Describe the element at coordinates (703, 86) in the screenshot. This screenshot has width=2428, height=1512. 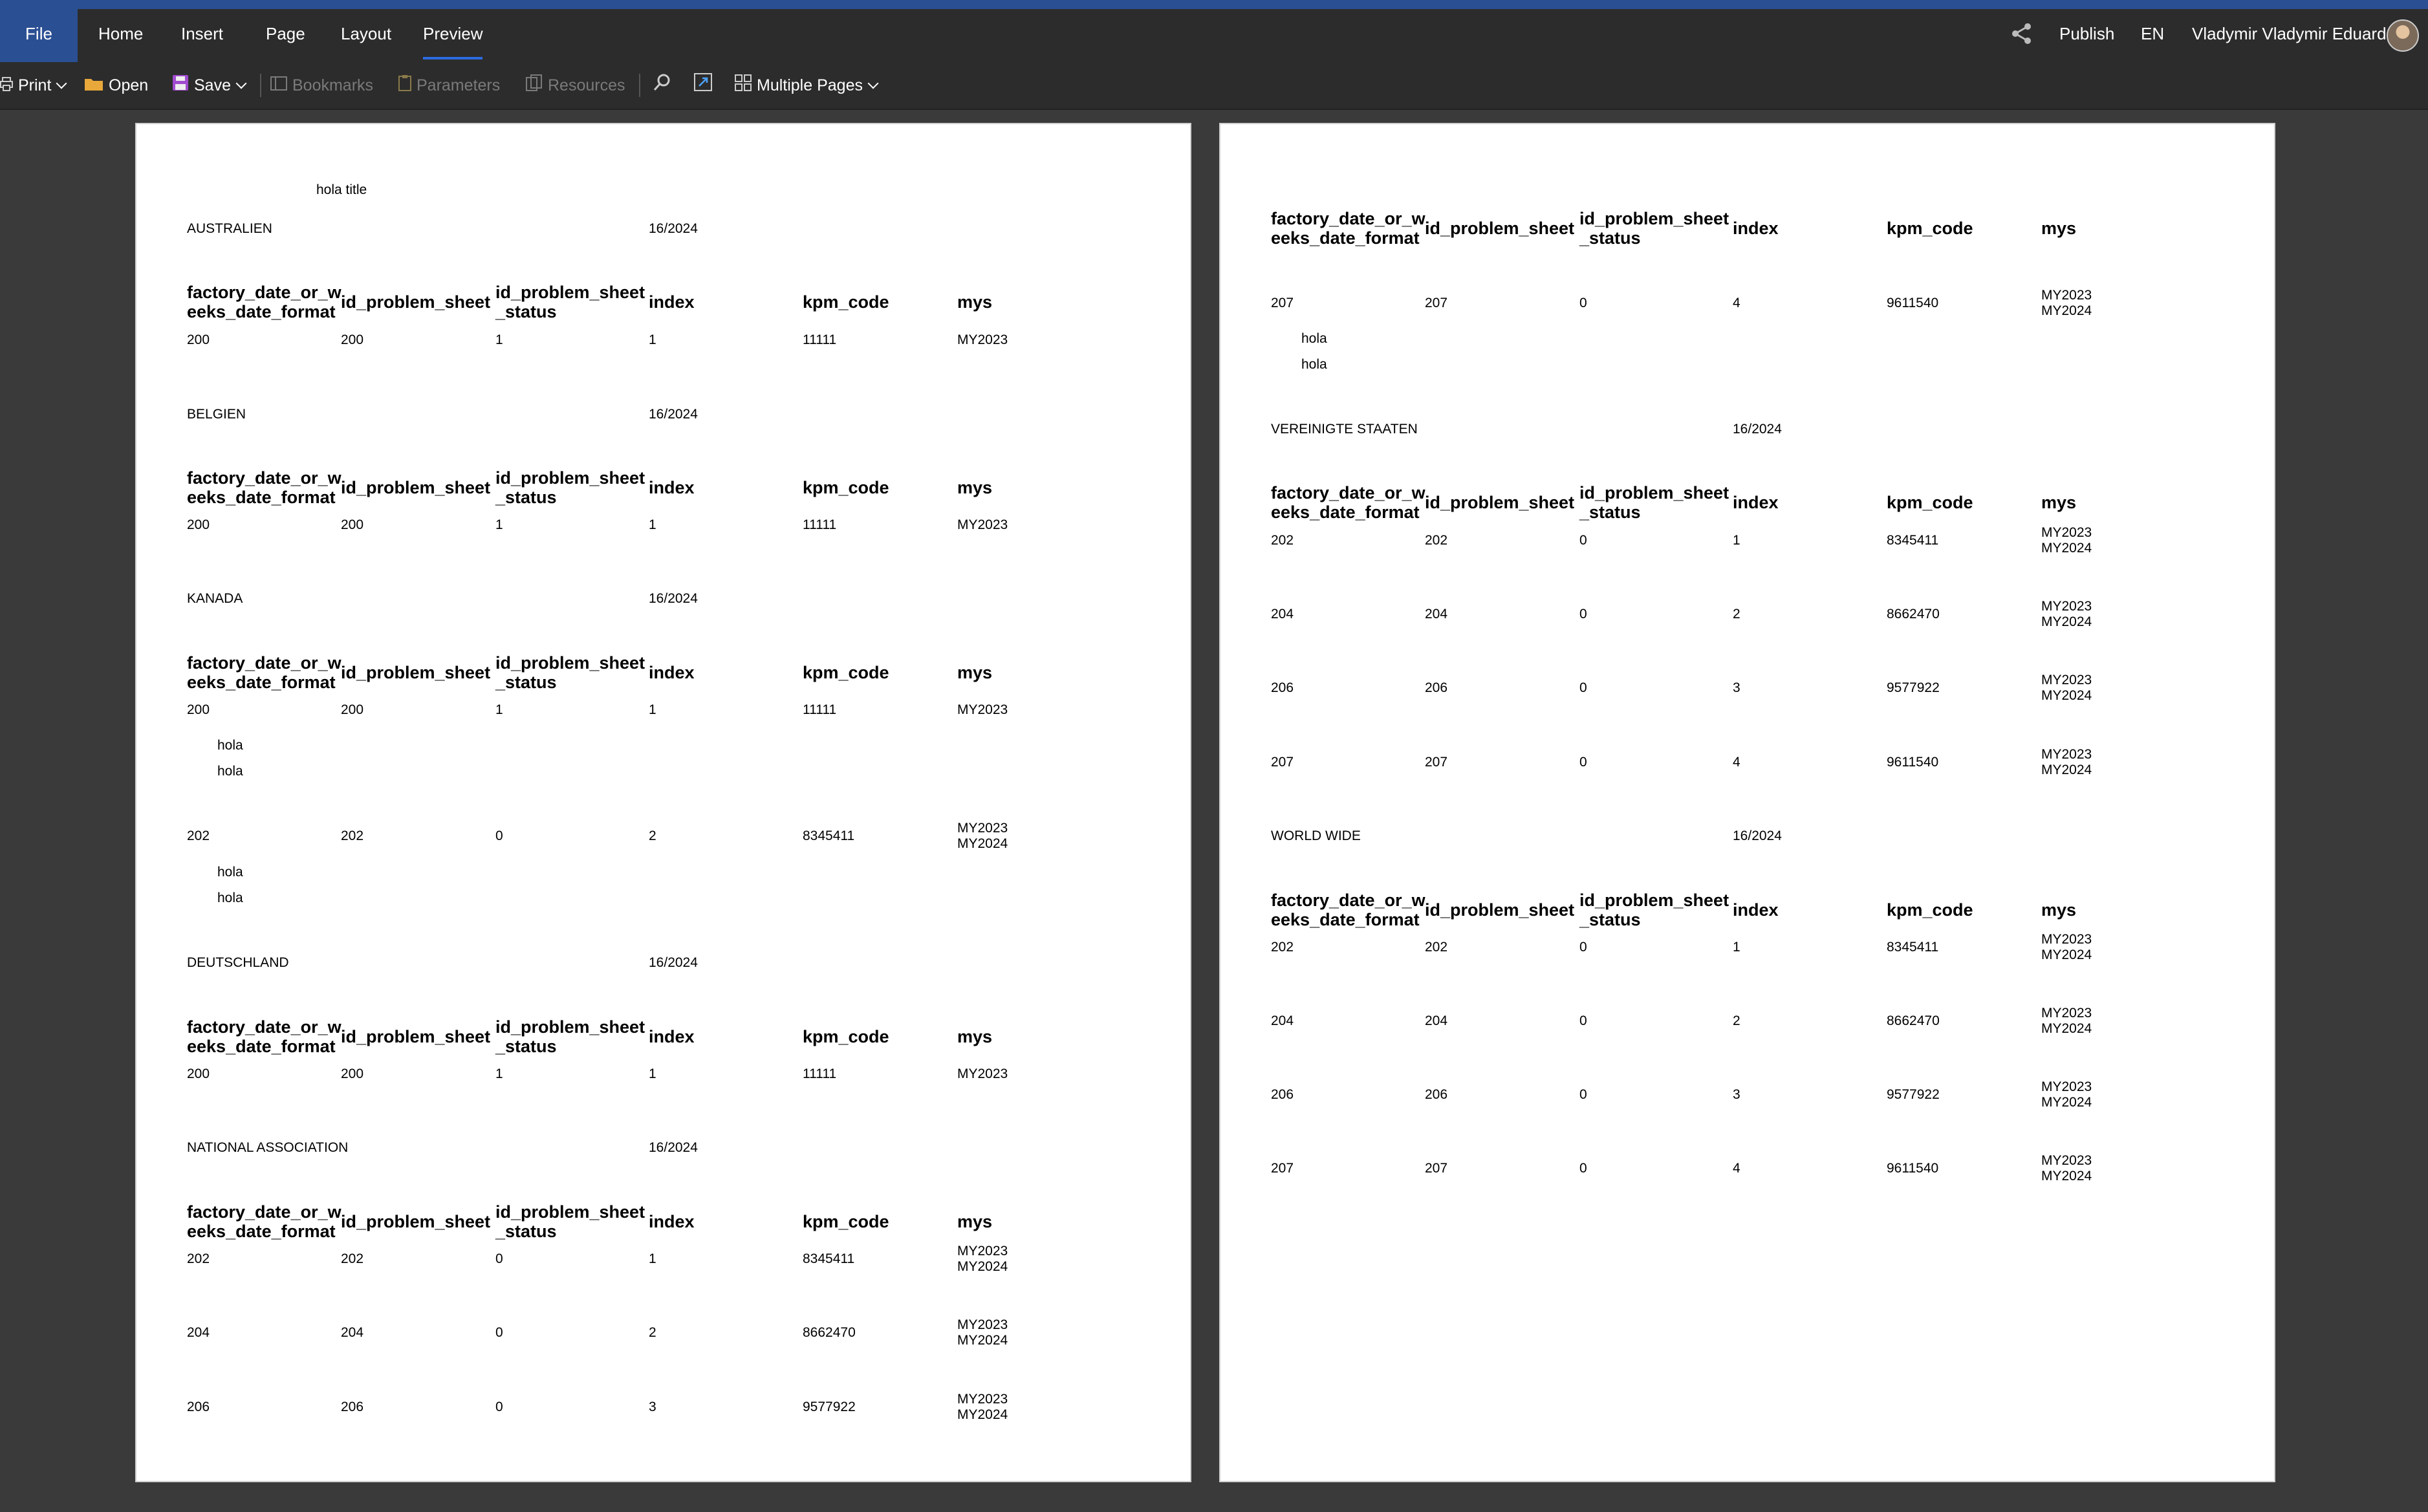
I see `expand-icon` at that location.